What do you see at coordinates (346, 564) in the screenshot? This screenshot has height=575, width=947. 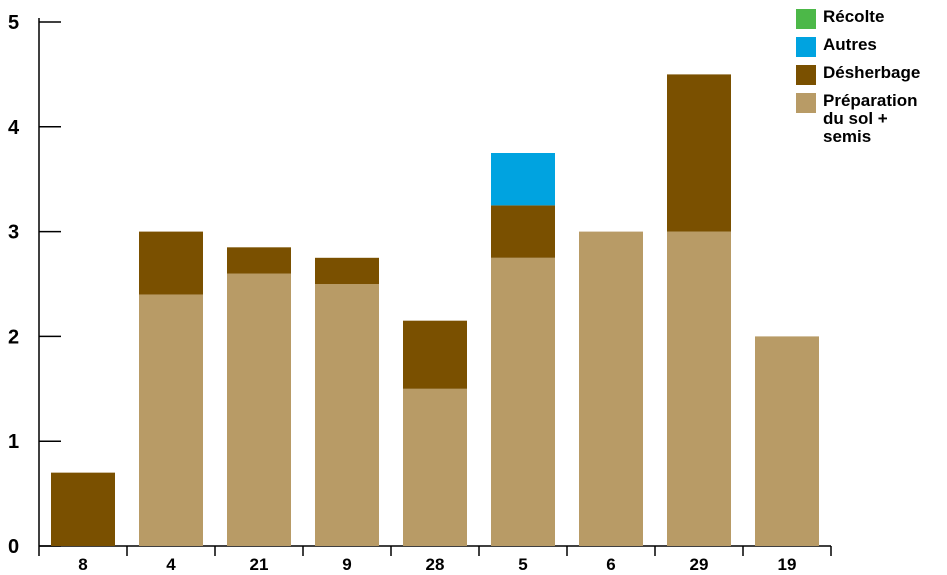 I see `x-tick-label: 9` at bounding box center [346, 564].